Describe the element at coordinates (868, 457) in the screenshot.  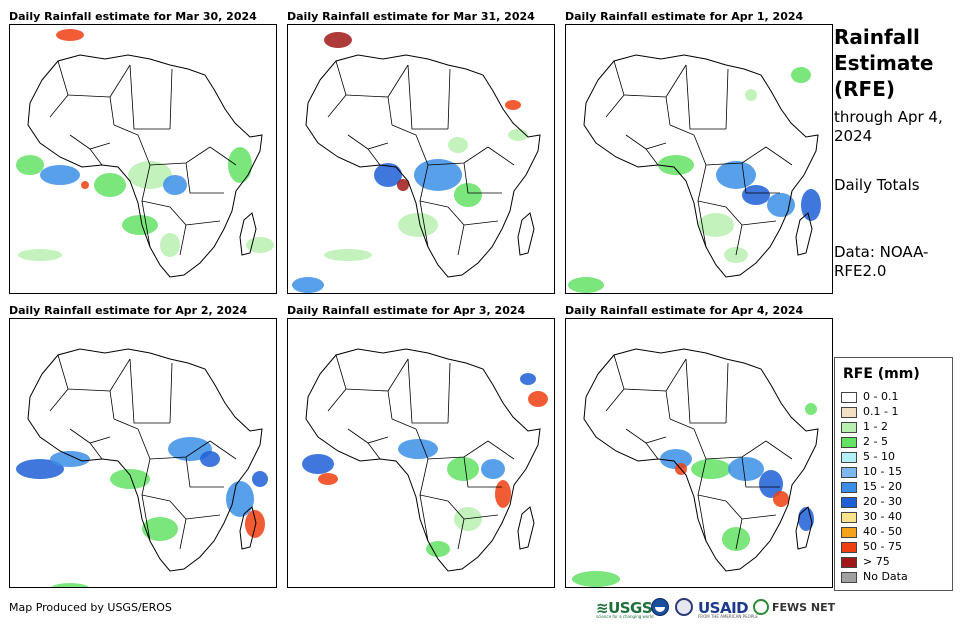
I see `legend-item: 5 - 10` at that location.